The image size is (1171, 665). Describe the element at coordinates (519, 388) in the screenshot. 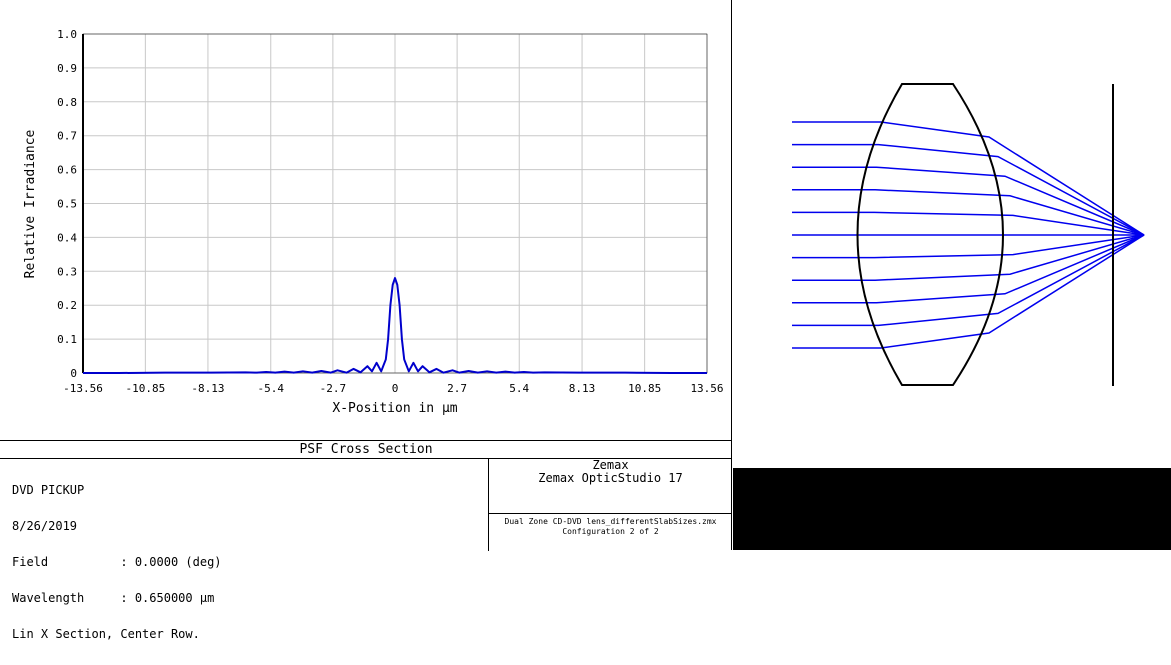

I see `x-tick-label: 5.4` at that location.